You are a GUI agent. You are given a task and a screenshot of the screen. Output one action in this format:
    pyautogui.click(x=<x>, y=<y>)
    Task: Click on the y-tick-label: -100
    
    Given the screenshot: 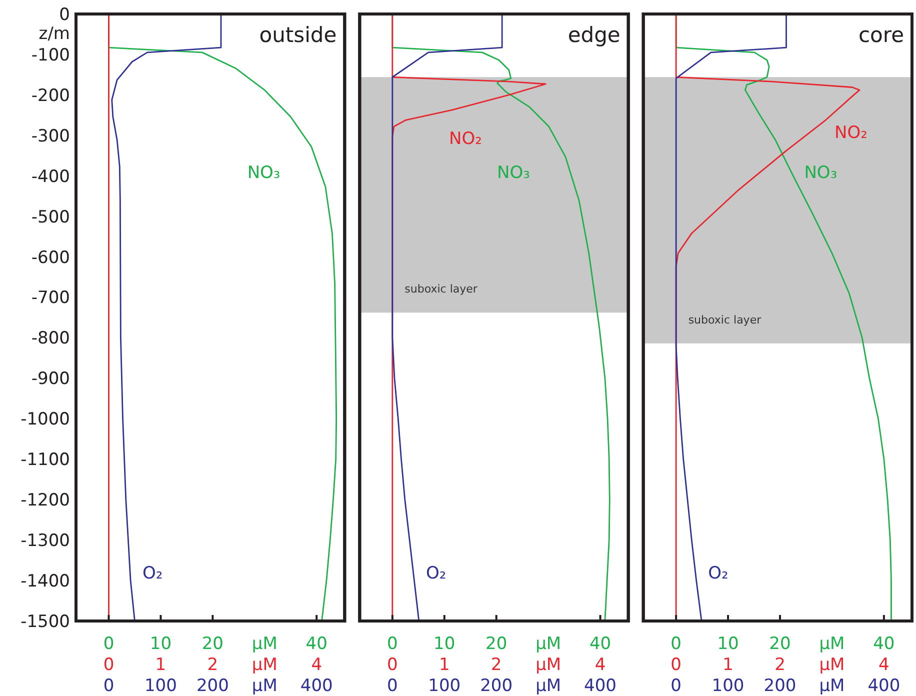 What is the action you would take?
    pyautogui.click(x=50, y=55)
    